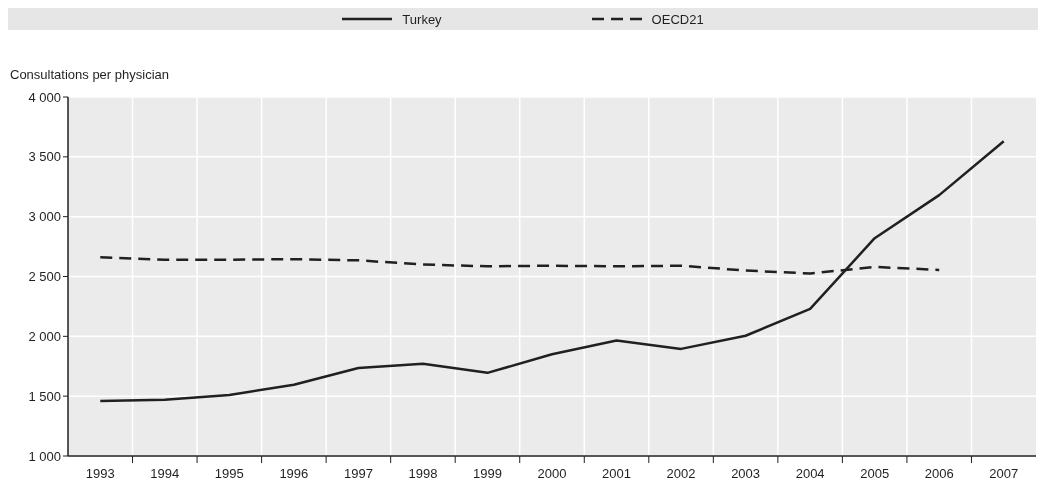 This screenshot has height=486, width=1046. Describe the element at coordinates (422, 19) in the screenshot. I see `legend-label: Turkey` at that location.